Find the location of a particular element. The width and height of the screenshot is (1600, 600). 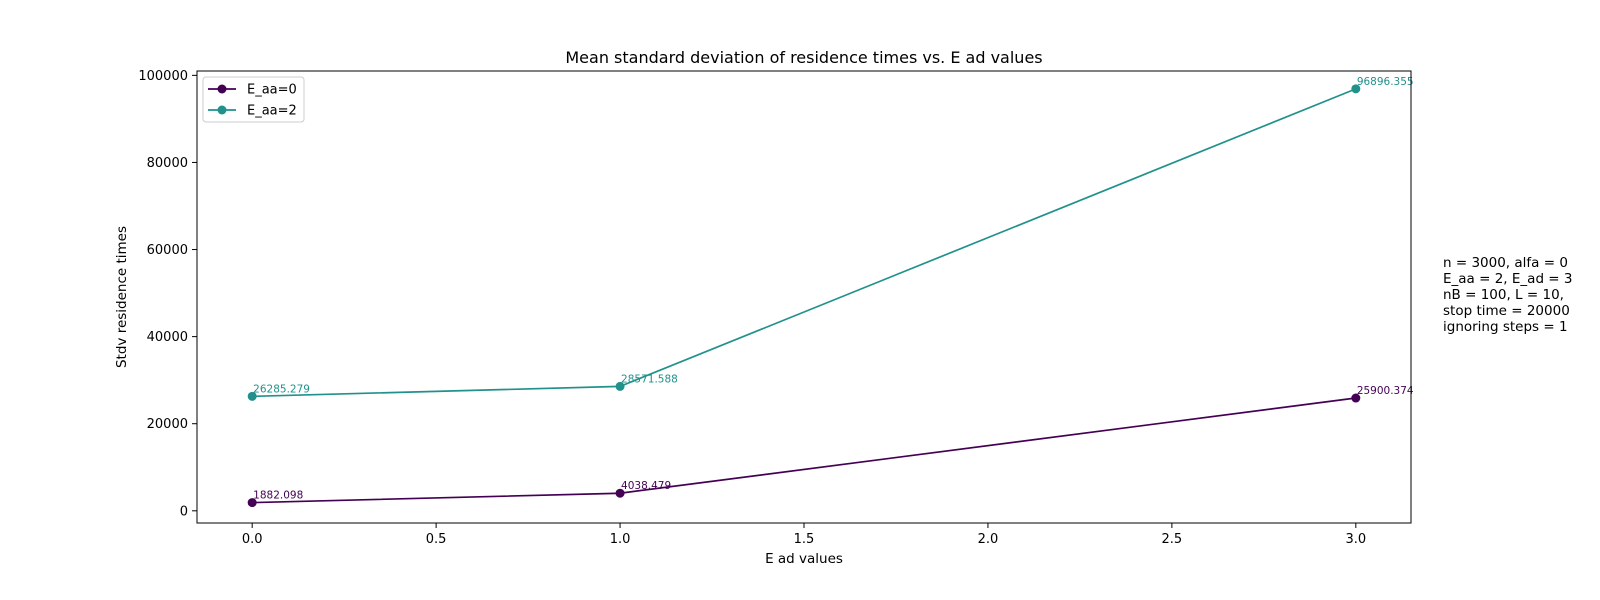

data-label: 26285.279 is located at coordinates (281, 389).